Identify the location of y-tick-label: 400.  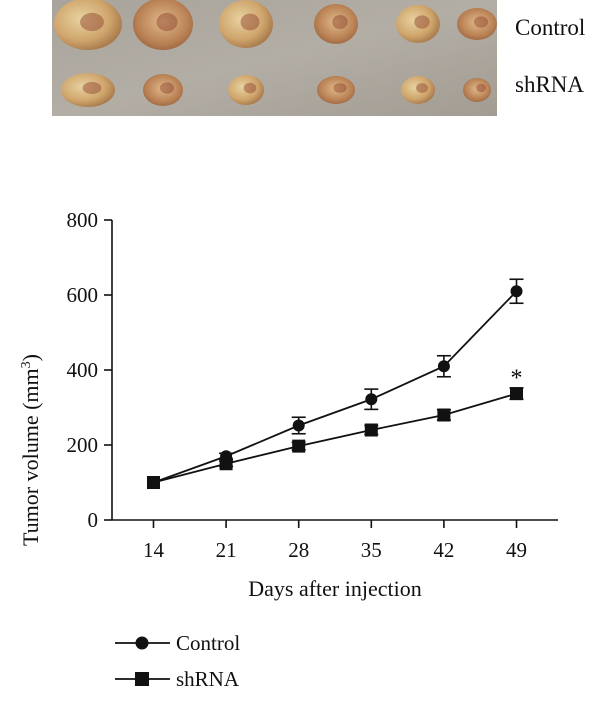
(83, 370).